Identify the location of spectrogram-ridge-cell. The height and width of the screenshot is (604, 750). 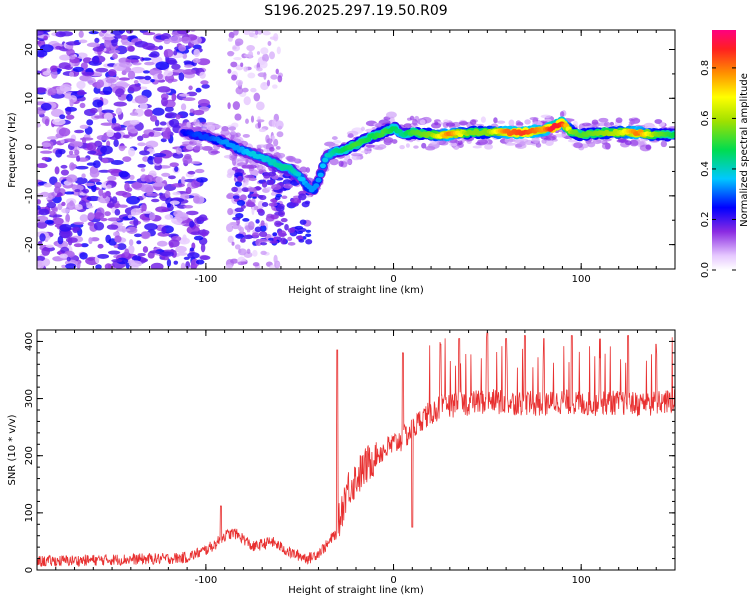
(322, 166).